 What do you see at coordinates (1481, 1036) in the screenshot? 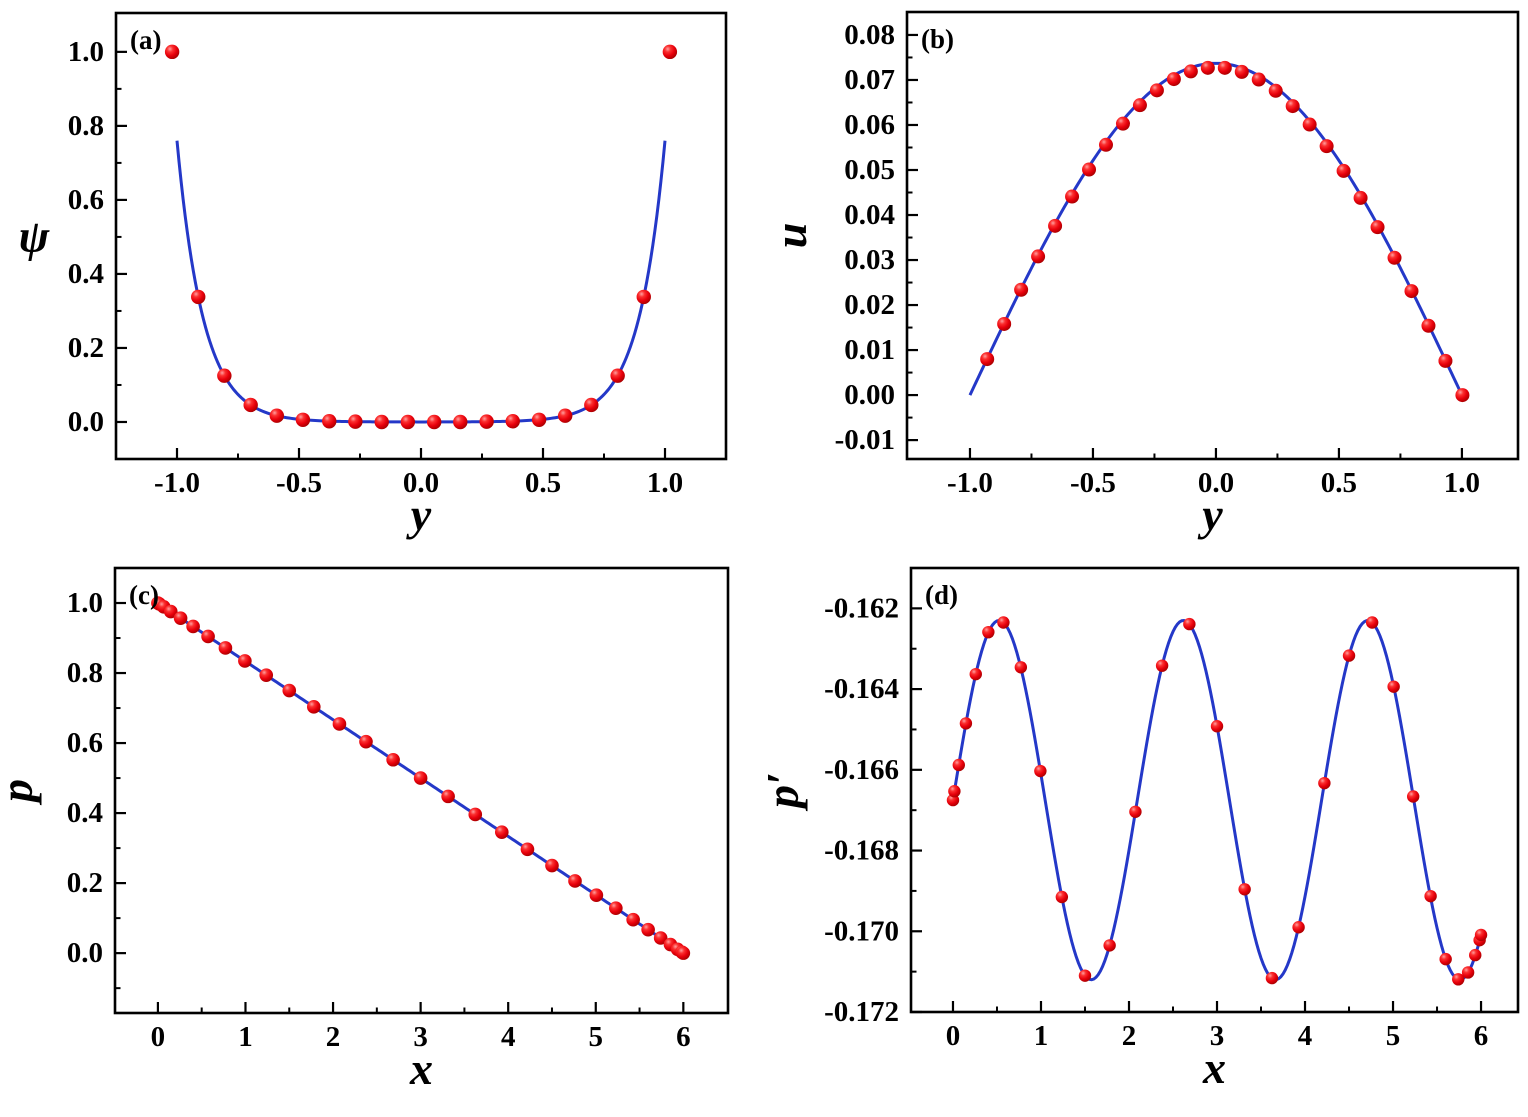
I see `x-tick-label: 6` at bounding box center [1481, 1036].